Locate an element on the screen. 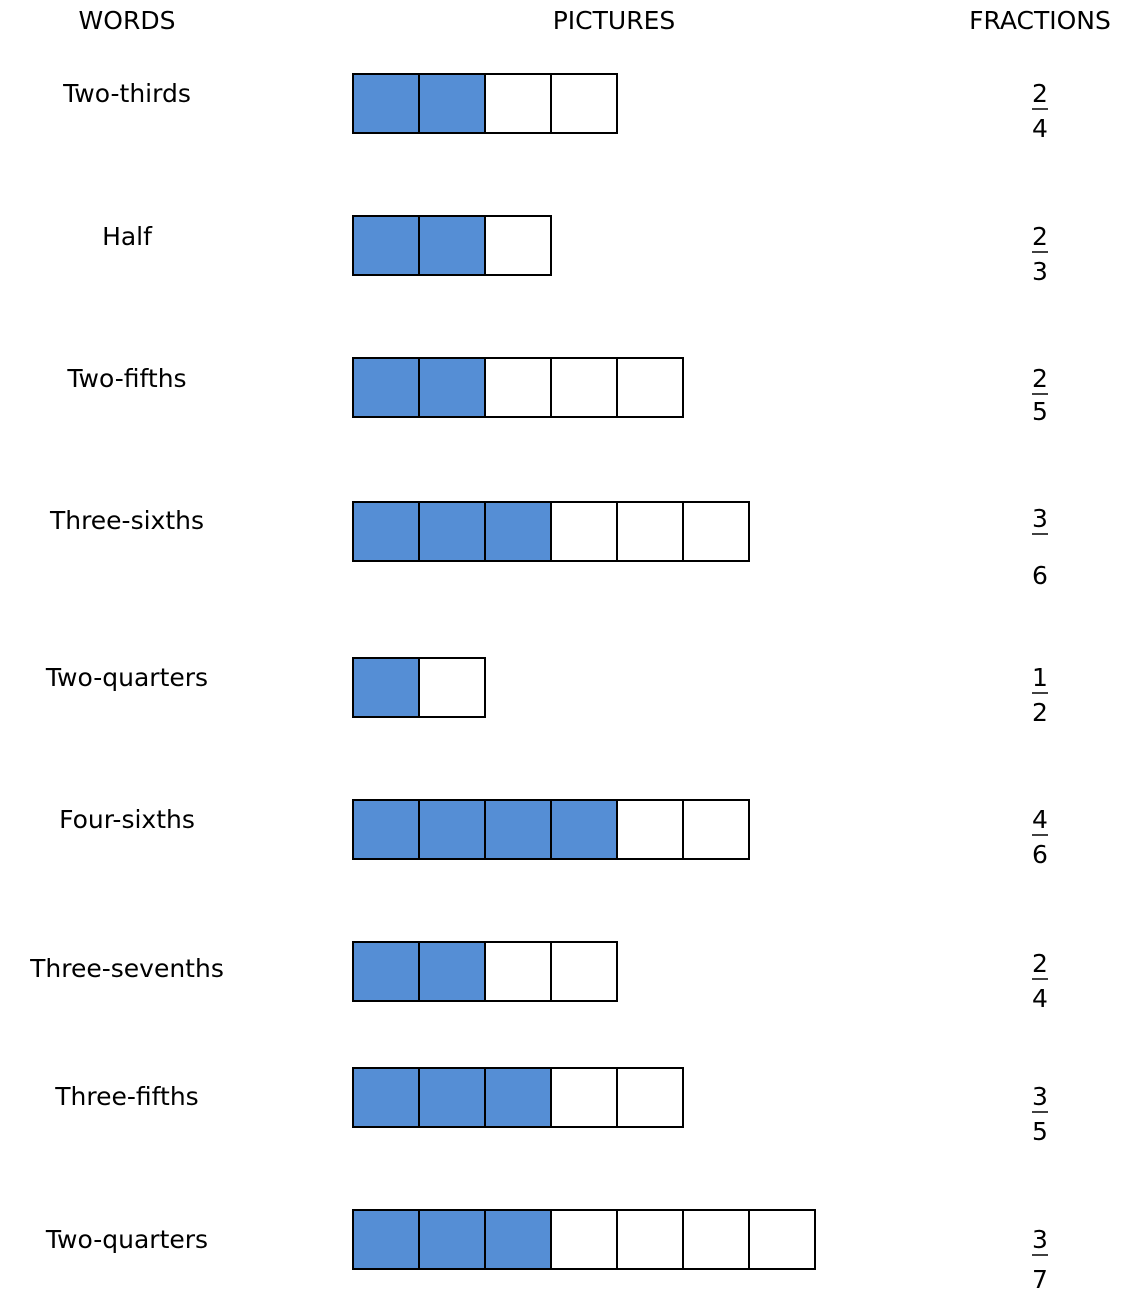 Image resolution: width=1133 pixels, height=1294 pixels. word: Two-thirds is located at coordinates (126, 93).